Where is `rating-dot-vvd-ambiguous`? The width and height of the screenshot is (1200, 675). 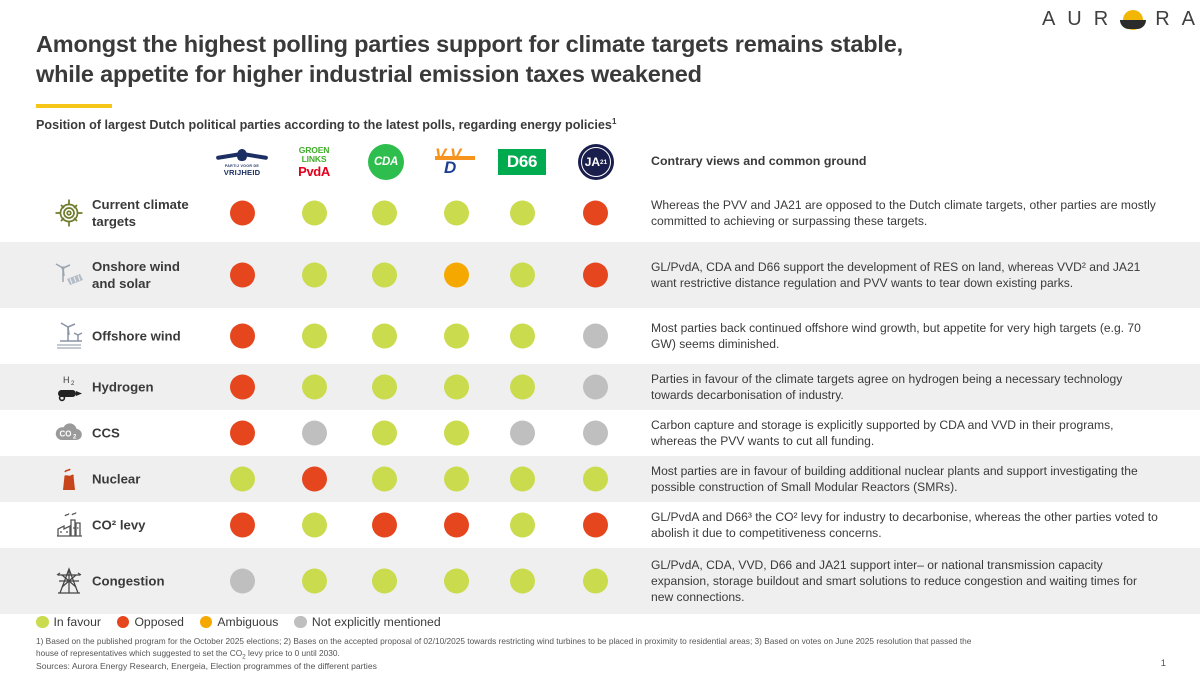 rating-dot-vvd-ambiguous is located at coordinates (456, 275).